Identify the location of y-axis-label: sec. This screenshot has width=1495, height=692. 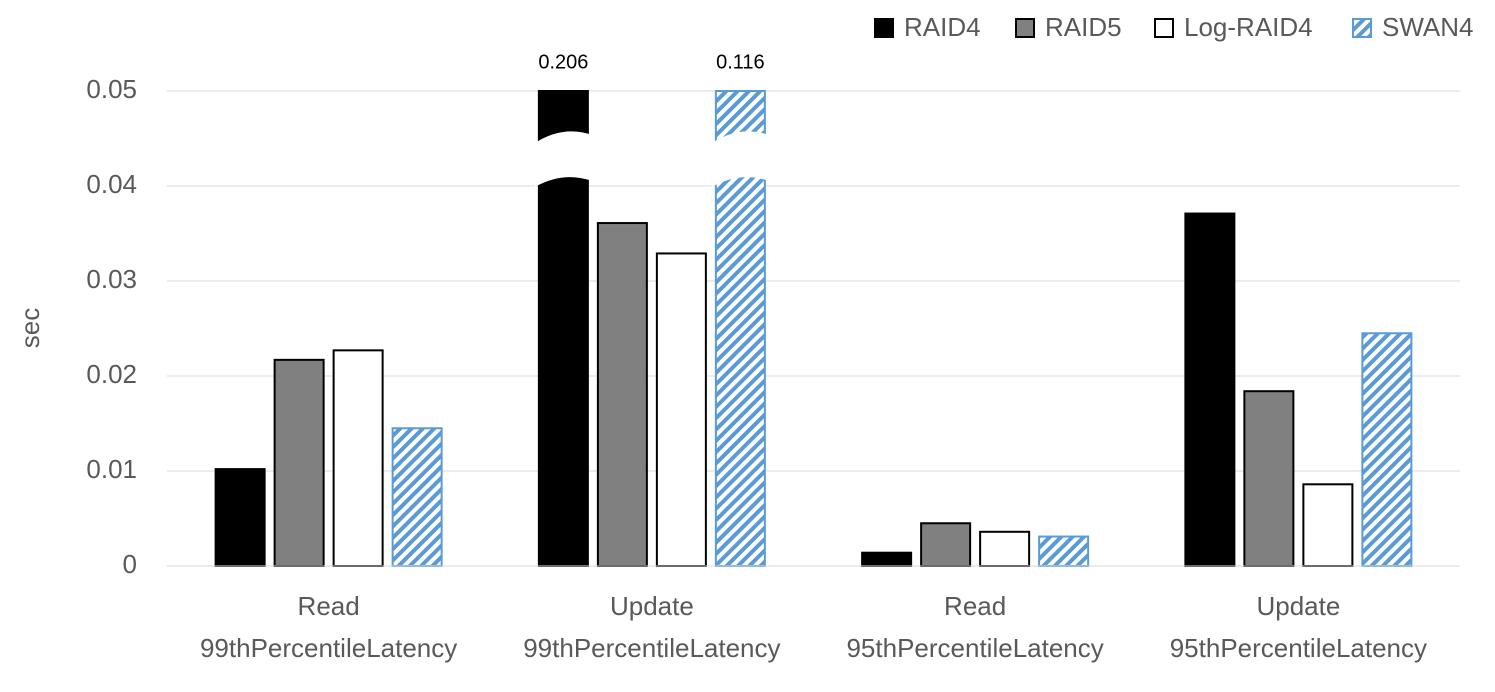
(30, 328).